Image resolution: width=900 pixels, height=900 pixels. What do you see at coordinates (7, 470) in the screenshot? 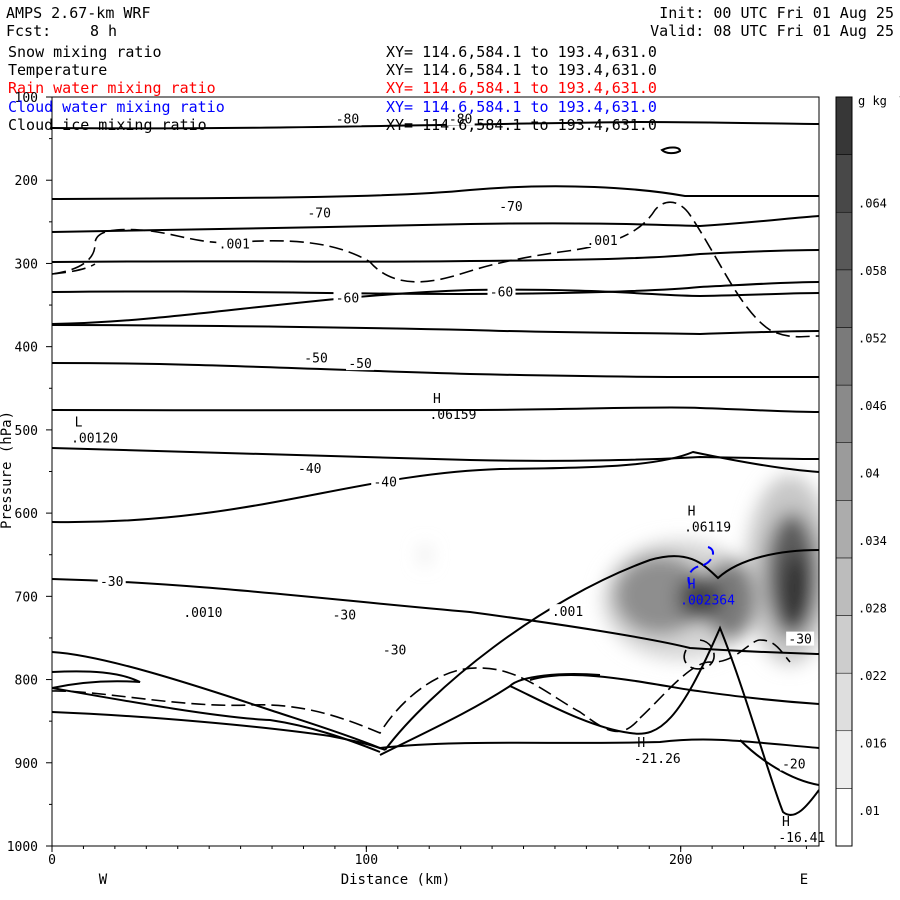
I see `y-axis-label: Pressure (hPa)` at bounding box center [7, 470].